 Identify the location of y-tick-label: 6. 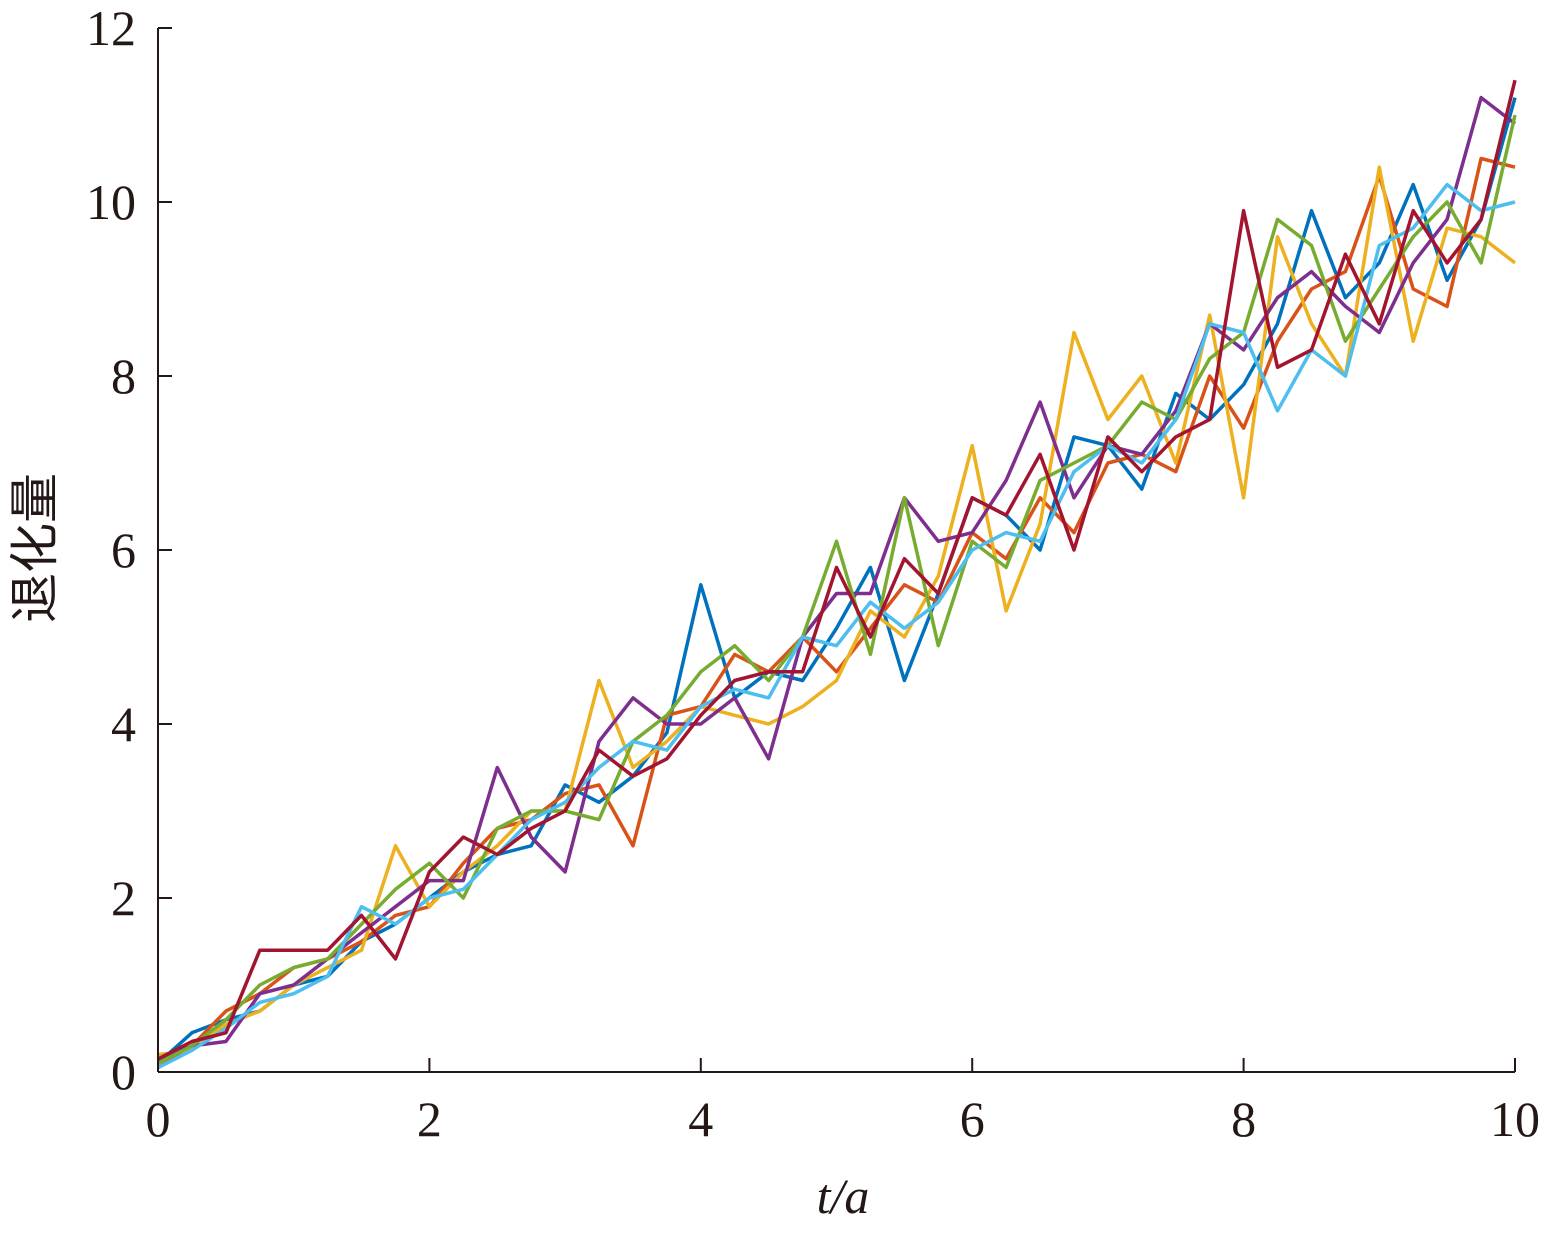
(123, 550).